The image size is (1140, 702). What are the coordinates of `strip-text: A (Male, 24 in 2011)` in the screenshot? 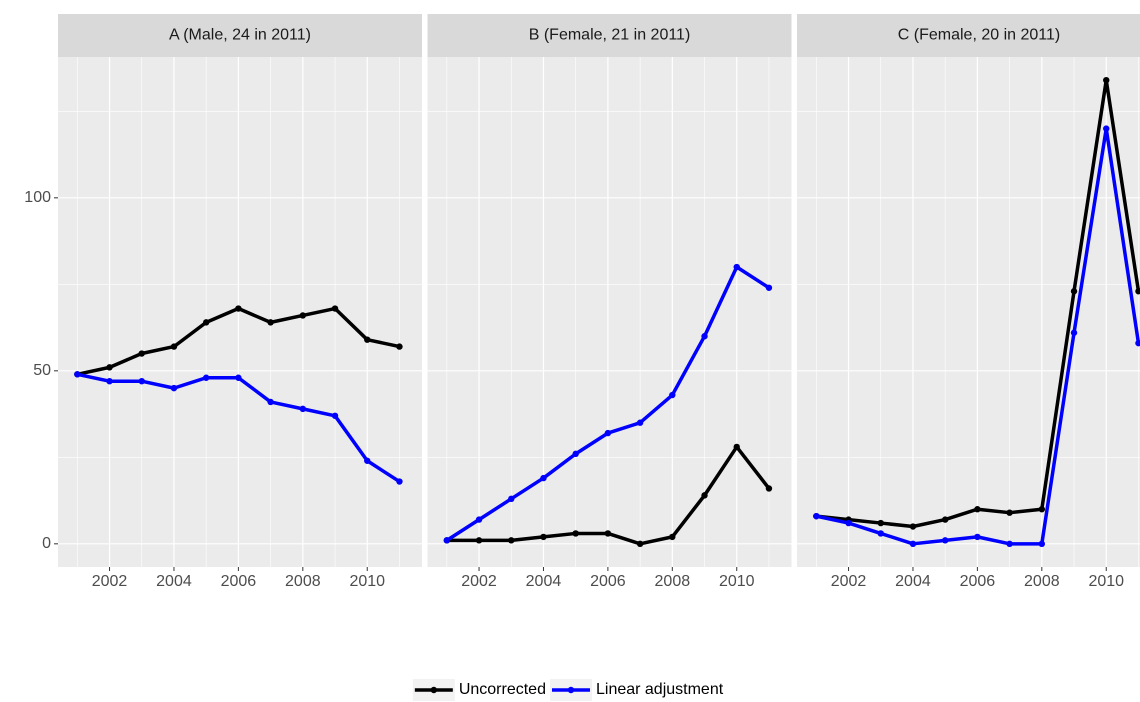 It's located at (240, 35).